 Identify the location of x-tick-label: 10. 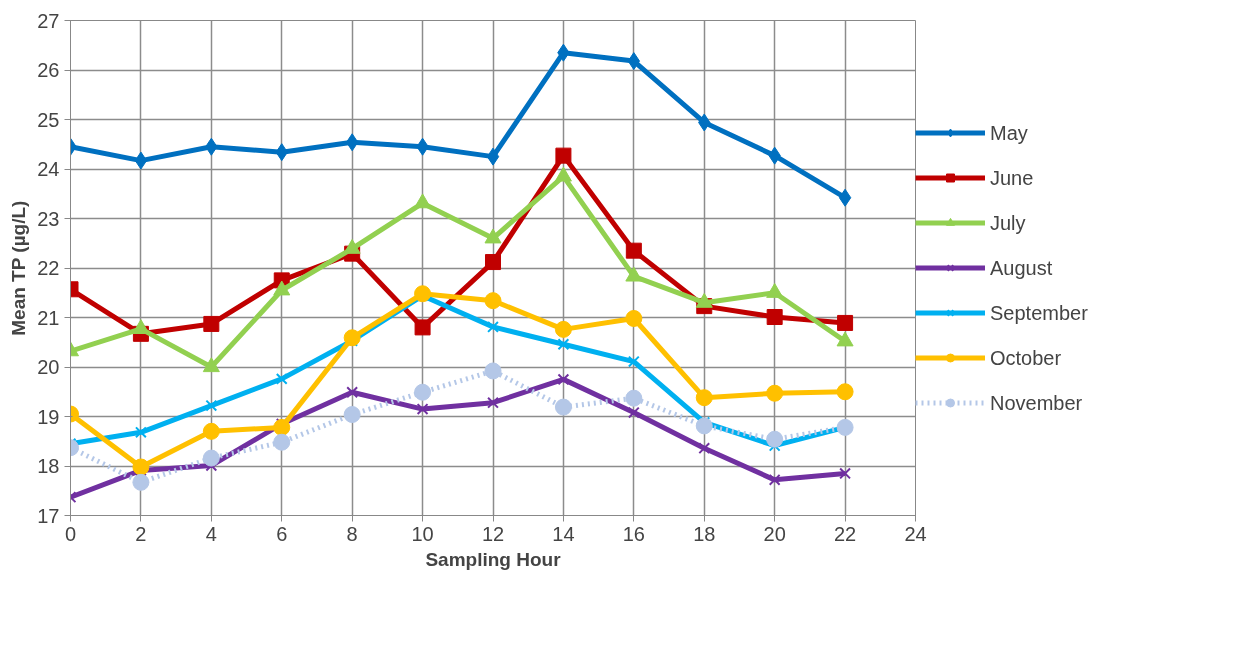
(422, 533).